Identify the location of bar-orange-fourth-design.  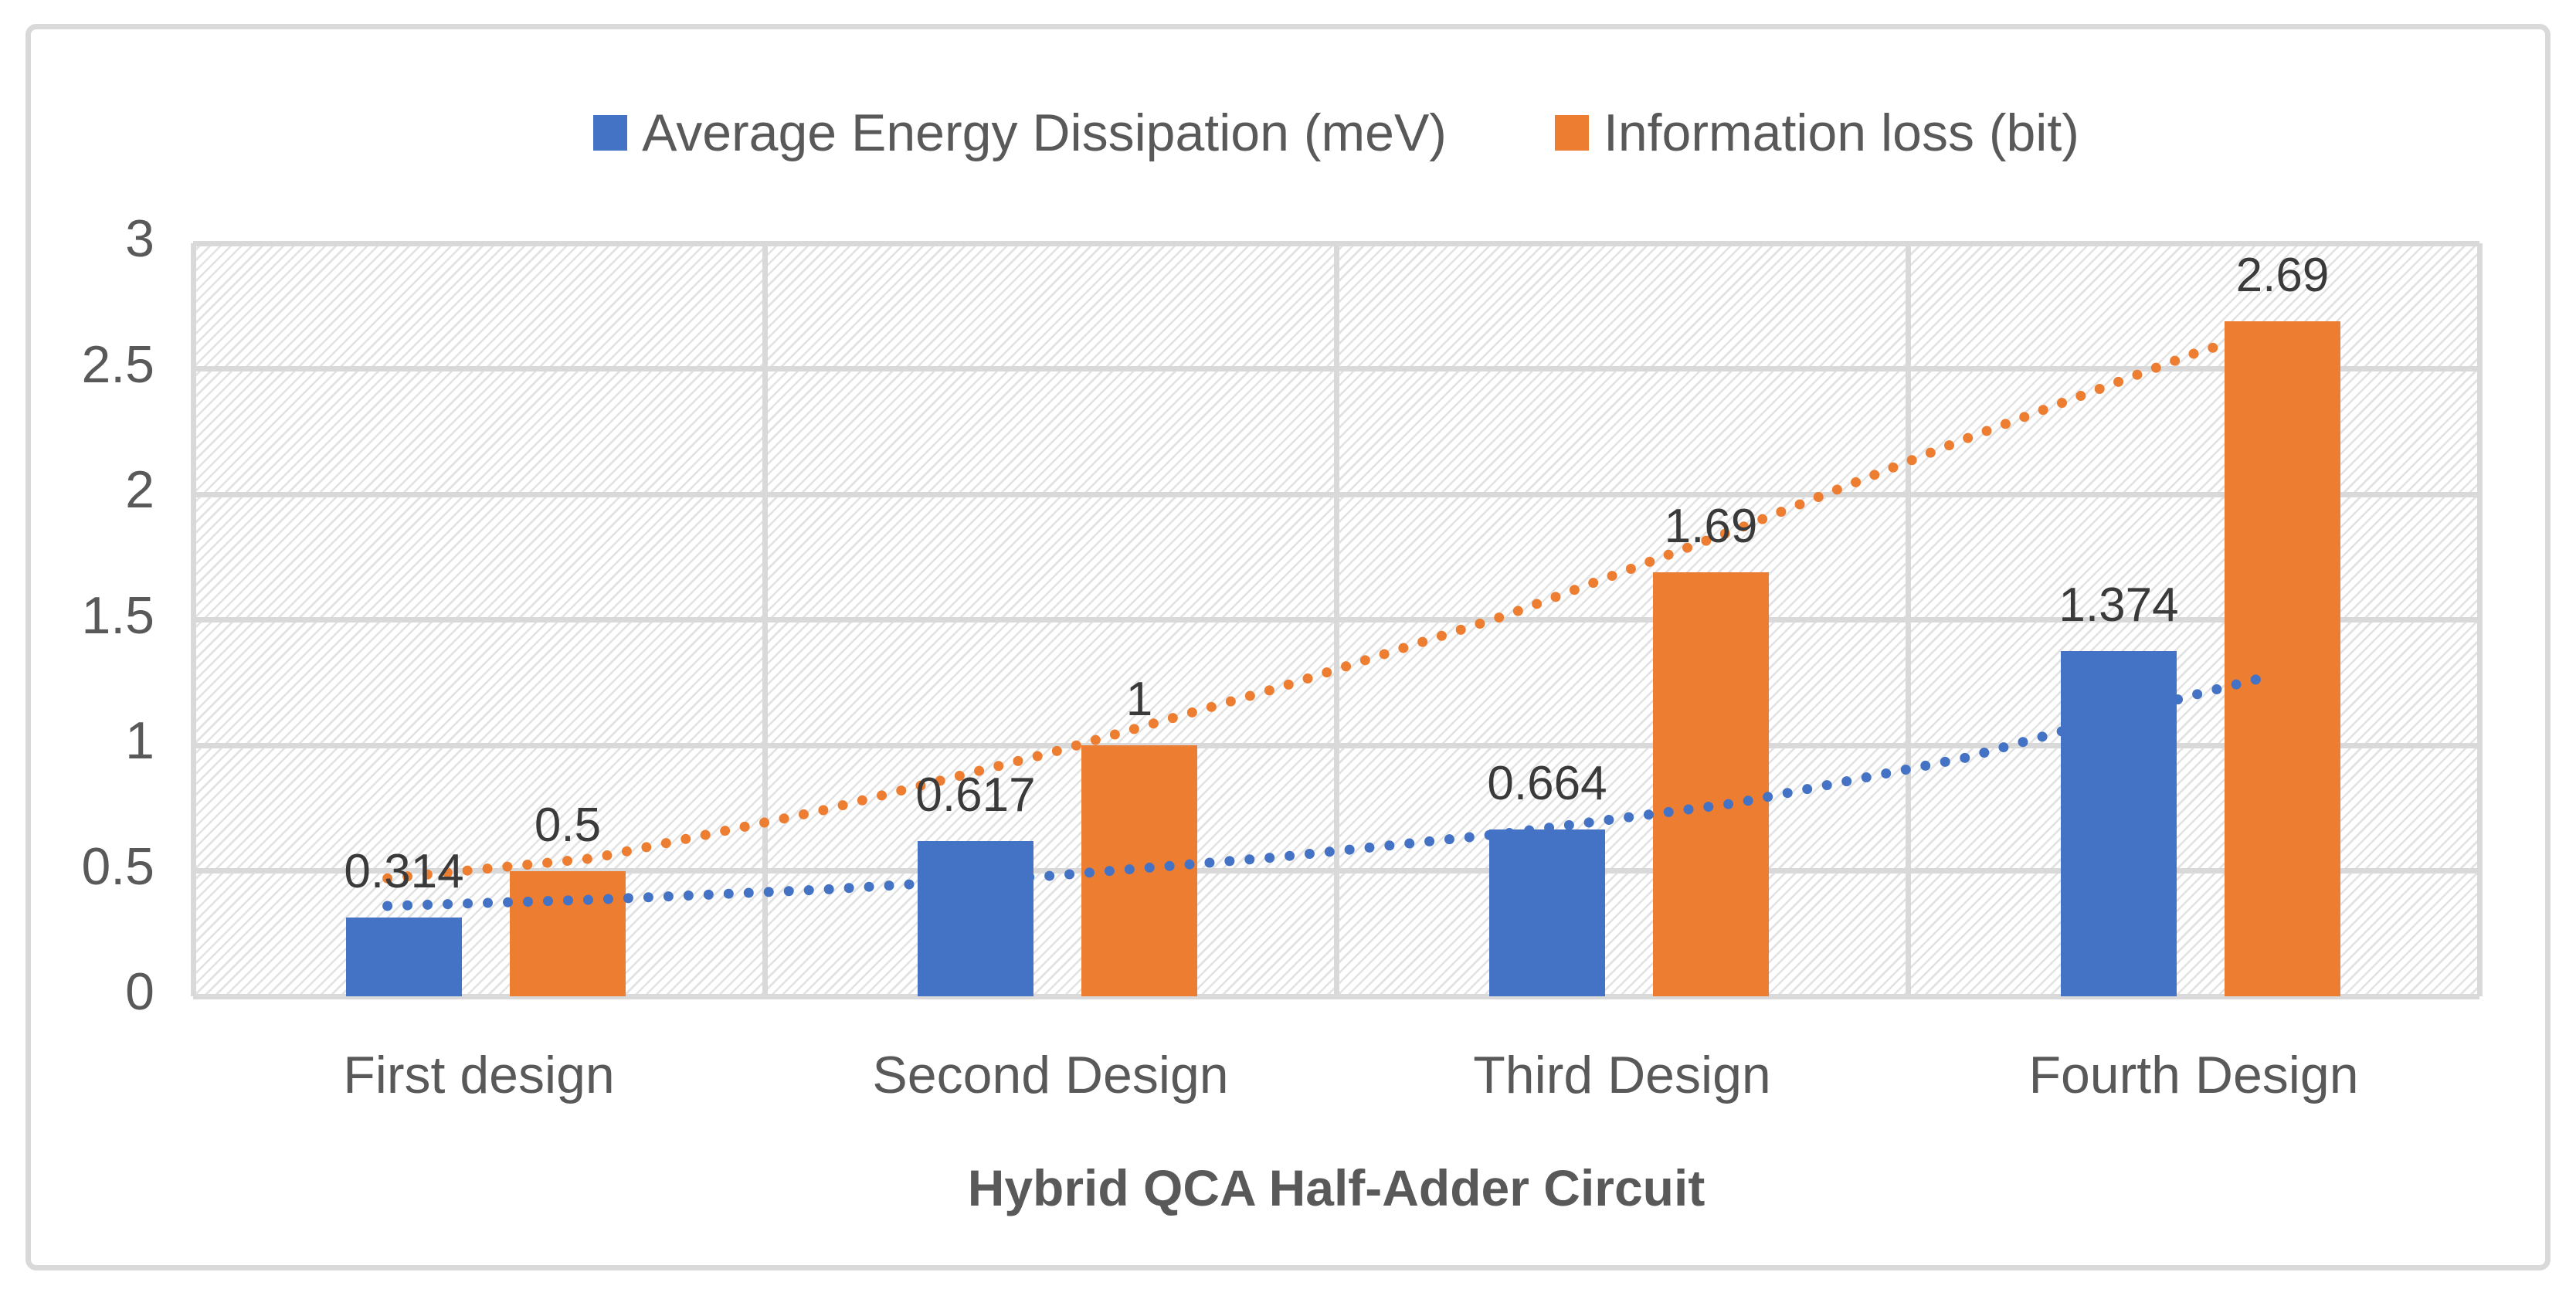
(2282, 659).